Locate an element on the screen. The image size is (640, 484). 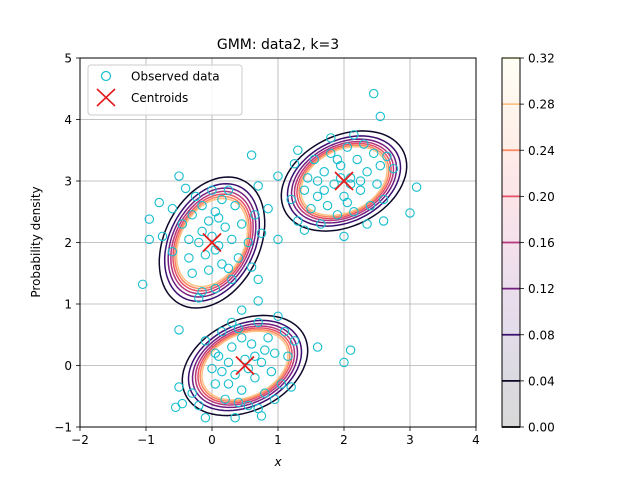
legend-observed-label: Observed data is located at coordinates (175, 77).